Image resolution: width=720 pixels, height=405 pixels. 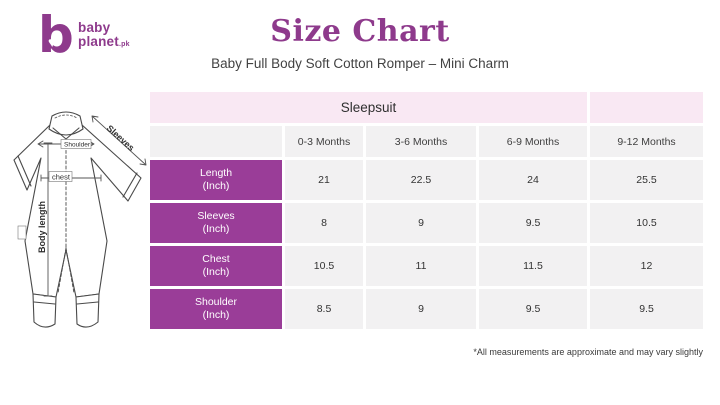 I want to click on sleeves-measure-line, so click(x=119, y=140).